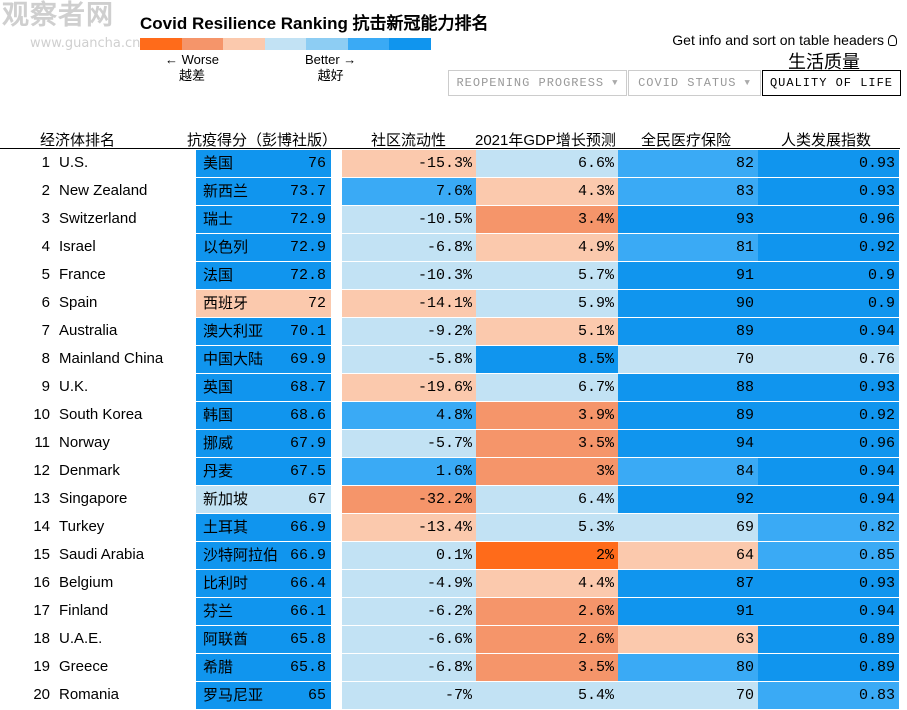 The height and width of the screenshot is (710, 907). I want to click on table-row: 14 Turkey 土耳其 66.9 -13.4% 5.3% 69 0.82, so click(450, 528).